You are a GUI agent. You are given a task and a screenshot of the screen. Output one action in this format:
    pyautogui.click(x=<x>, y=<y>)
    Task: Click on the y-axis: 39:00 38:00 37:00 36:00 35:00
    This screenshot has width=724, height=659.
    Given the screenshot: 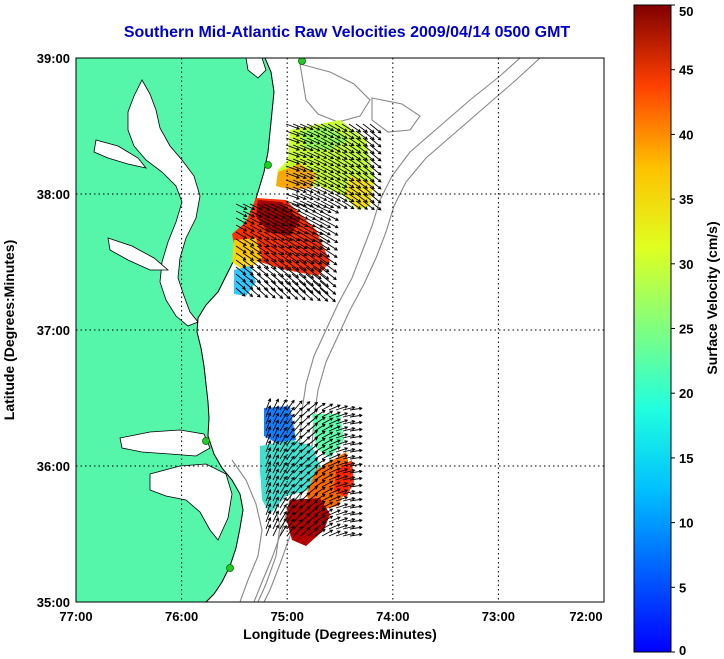 What is the action you would take?
    pyautogui.click(x=53, y=330)
    